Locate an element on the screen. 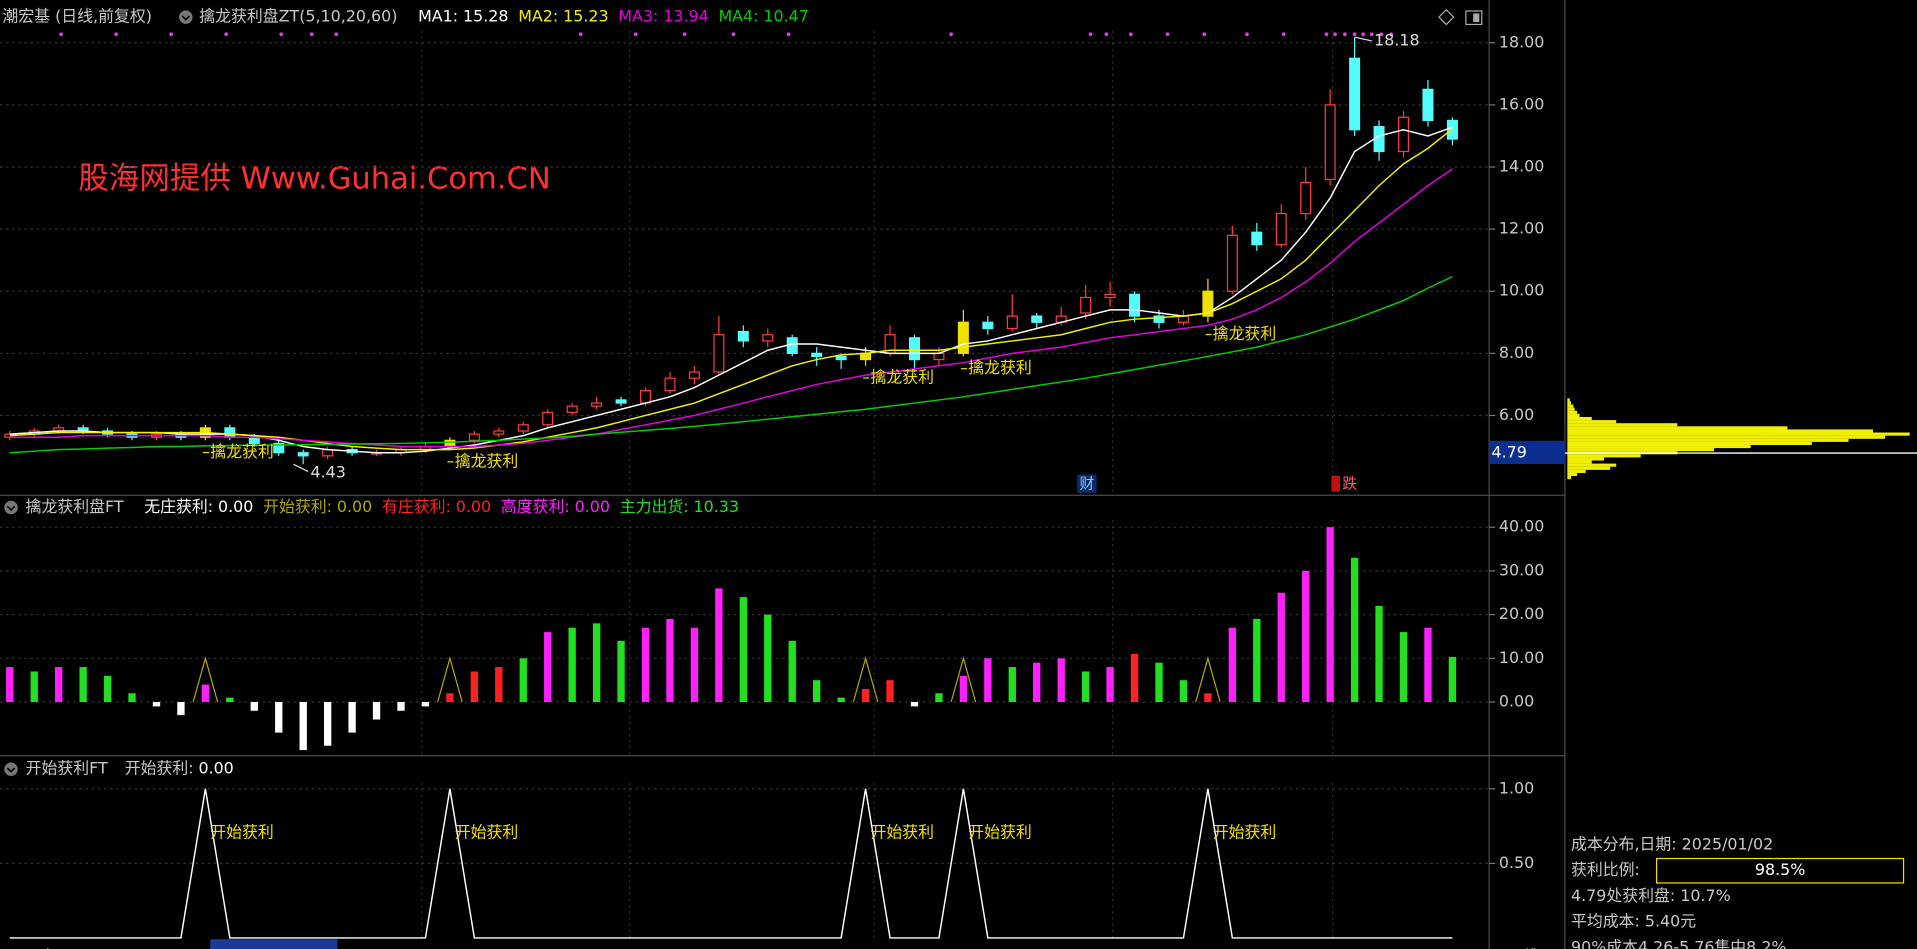 The width and height of the screenshot is (1917, 949). cost-line: 平均成本: 5.40元 is located at coordinates (1633, 921).